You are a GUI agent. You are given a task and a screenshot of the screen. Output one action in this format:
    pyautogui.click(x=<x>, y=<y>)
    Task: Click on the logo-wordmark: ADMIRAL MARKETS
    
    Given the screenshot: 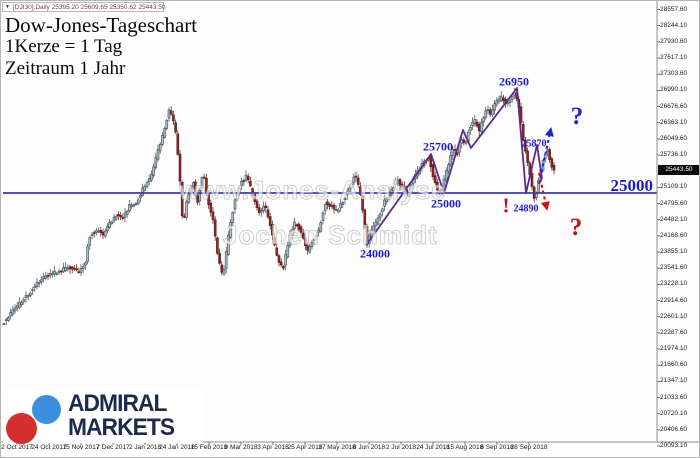 What is the action you would take?
    pyautogui.click(x=121, y=415)
    